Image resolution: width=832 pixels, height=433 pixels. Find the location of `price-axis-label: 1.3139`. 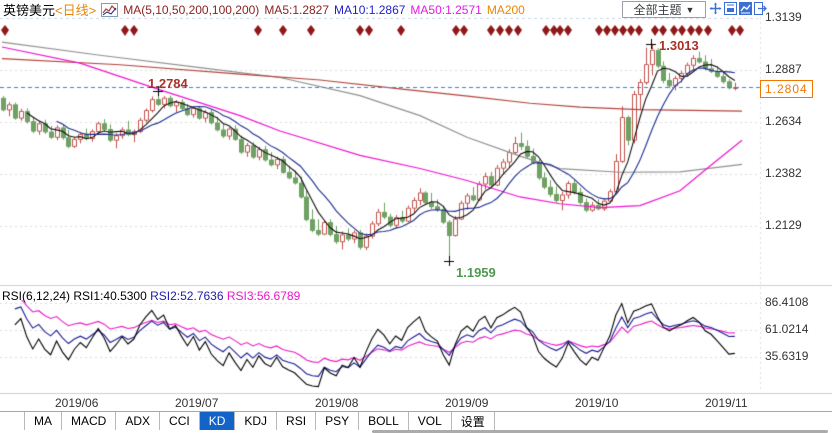

price-axis-label: 1.3139 is located at coordinates (783, 17).